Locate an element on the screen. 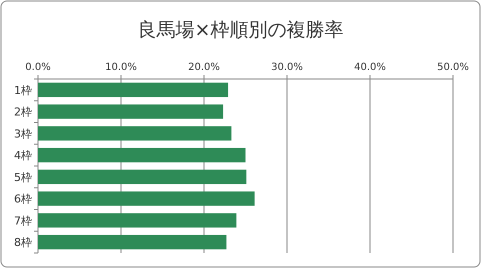  y-tick-label: 7枠 is located at coordinates (23, 221).